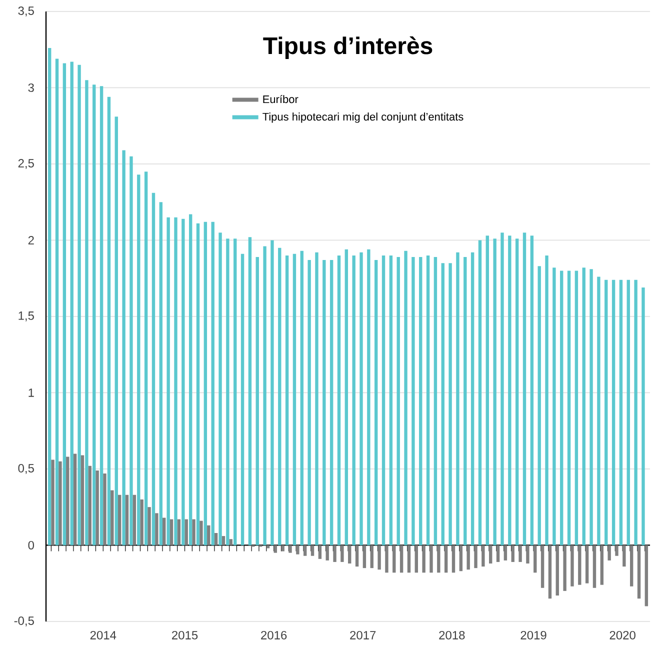 This screenshot has height=655, width=668. I want to click on legend-label: Euríbor, so click(280, 99).